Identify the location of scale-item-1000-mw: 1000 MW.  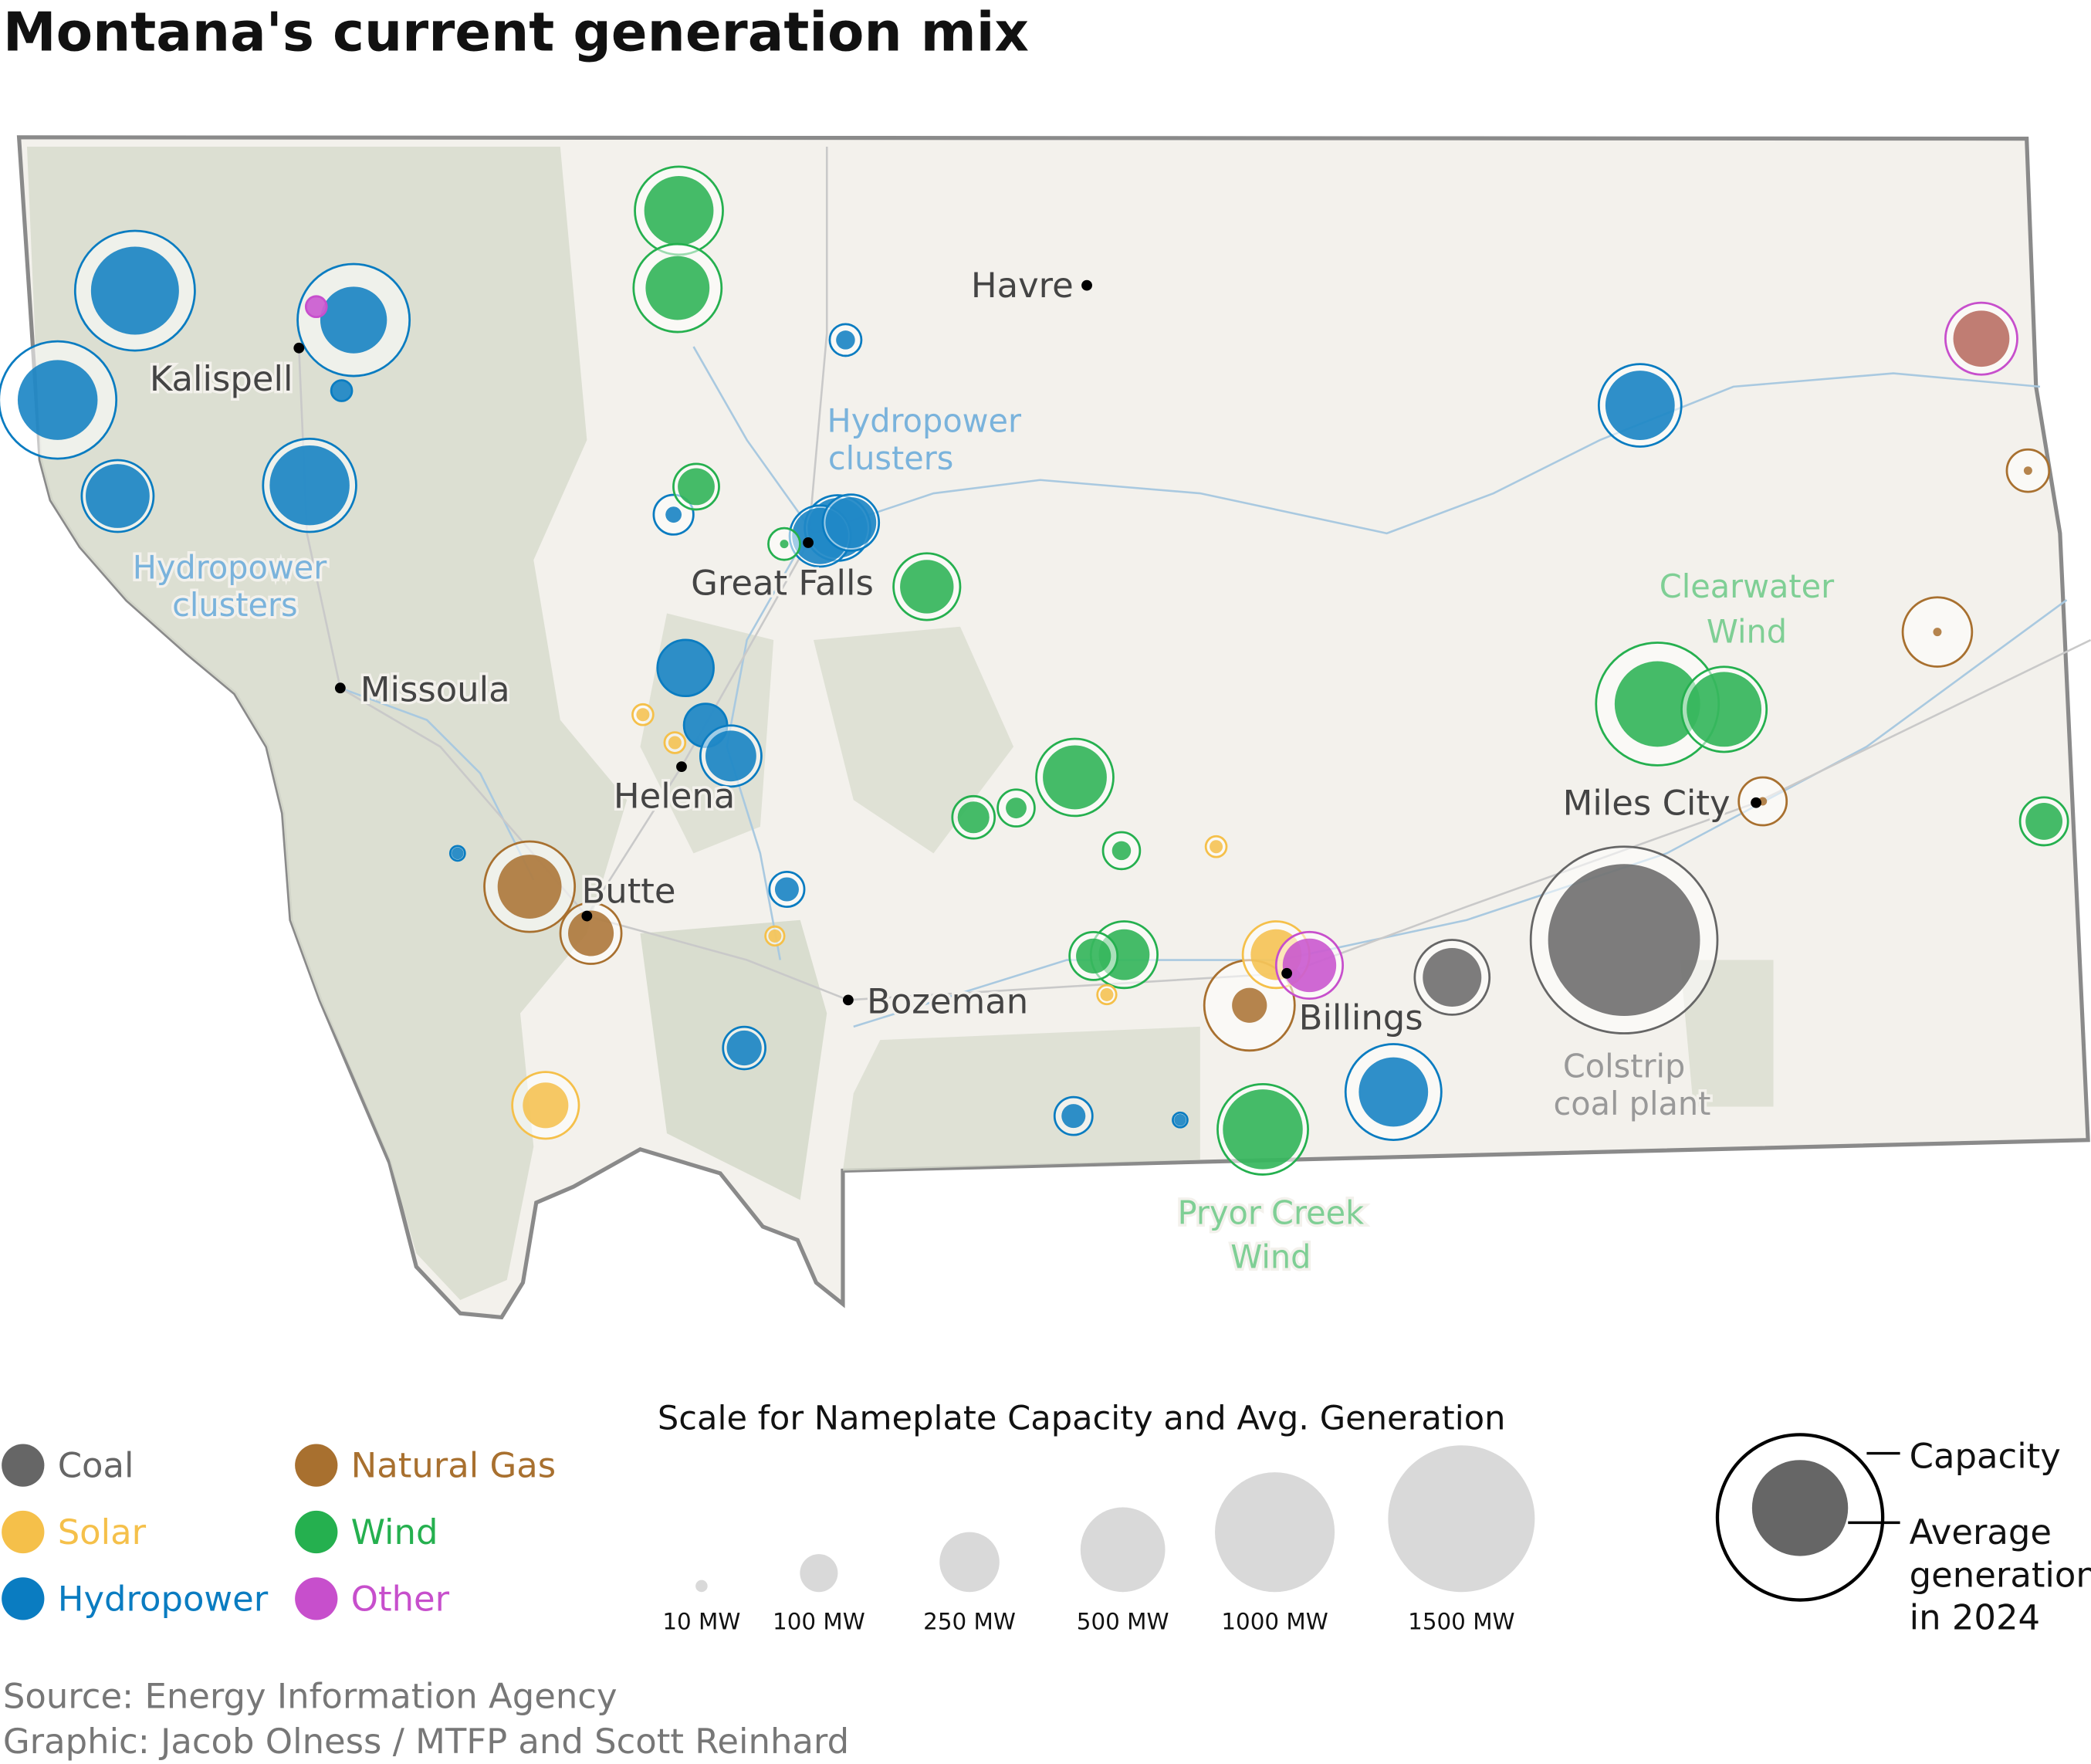
(1275, 1553).